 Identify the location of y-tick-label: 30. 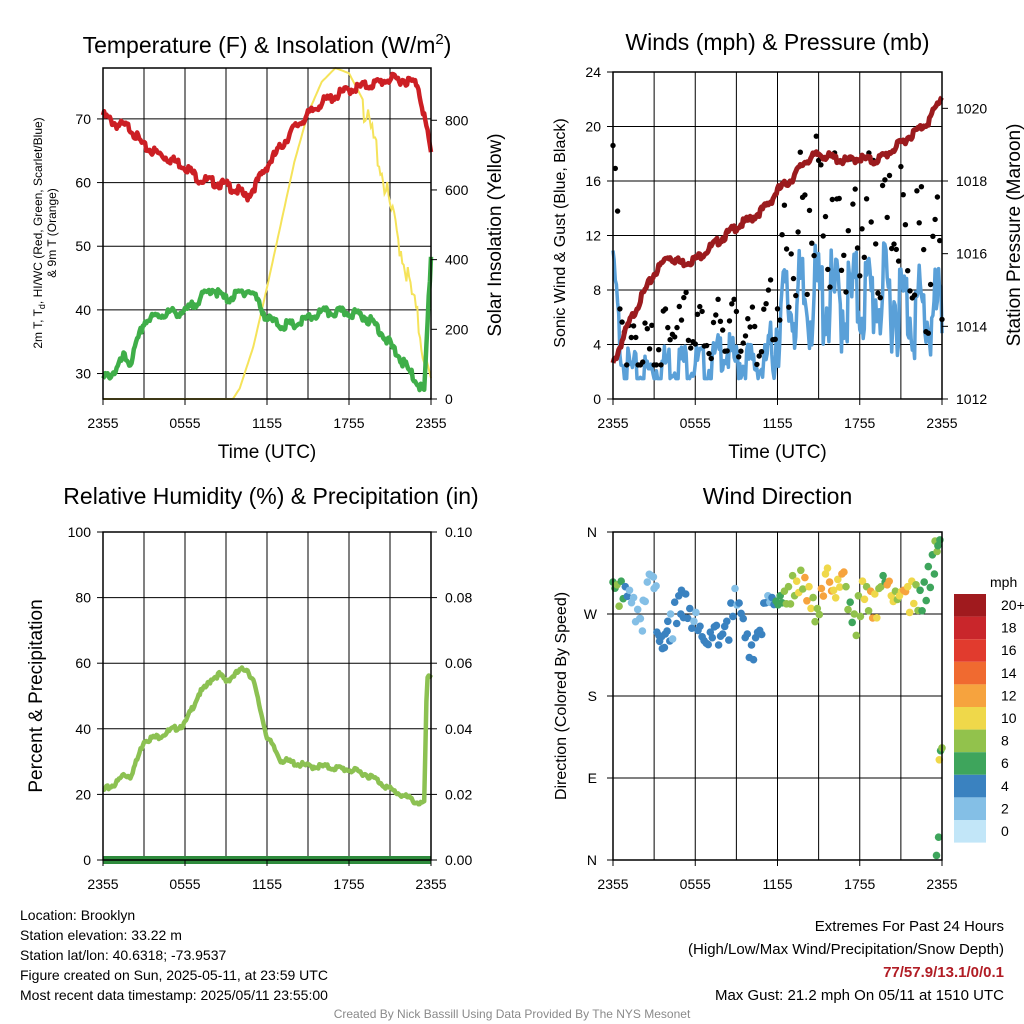
(83, 374).